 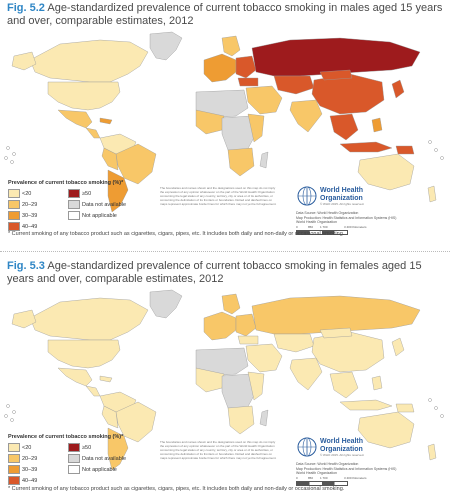 What do you see at coordinates (405, 150) in the screenshot?
I see `region-papua` at bounding box center [405, 150].